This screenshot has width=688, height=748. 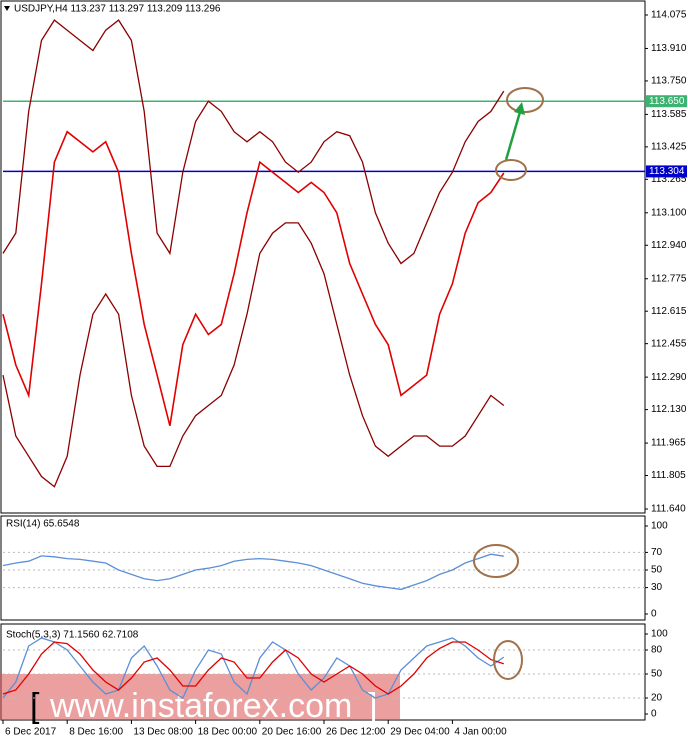 What do you see at coordinates (669, 114) in the screenshot?
I see `y-tick-label: 113.585` at bounding box center [669, 114].